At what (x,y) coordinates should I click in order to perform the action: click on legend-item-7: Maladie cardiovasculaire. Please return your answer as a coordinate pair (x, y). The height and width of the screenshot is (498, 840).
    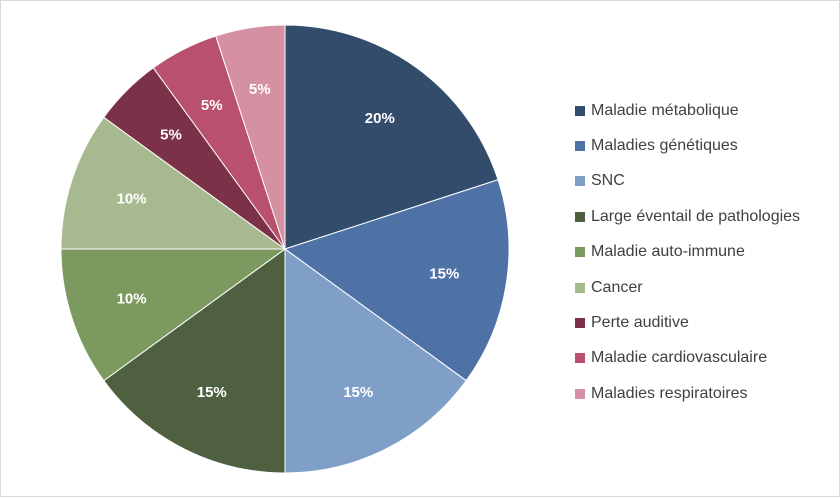
    Looking at the image, I should click on (687, 358).